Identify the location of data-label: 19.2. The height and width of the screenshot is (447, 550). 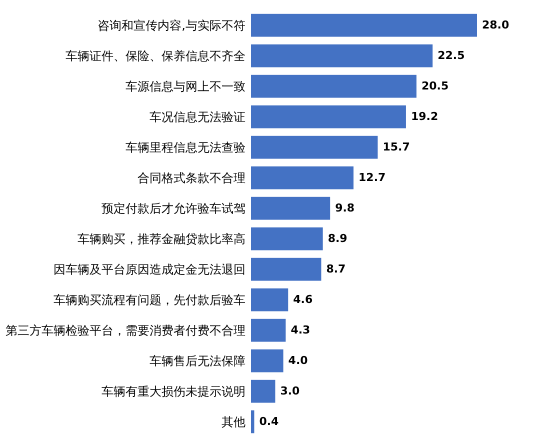
(424, 116).